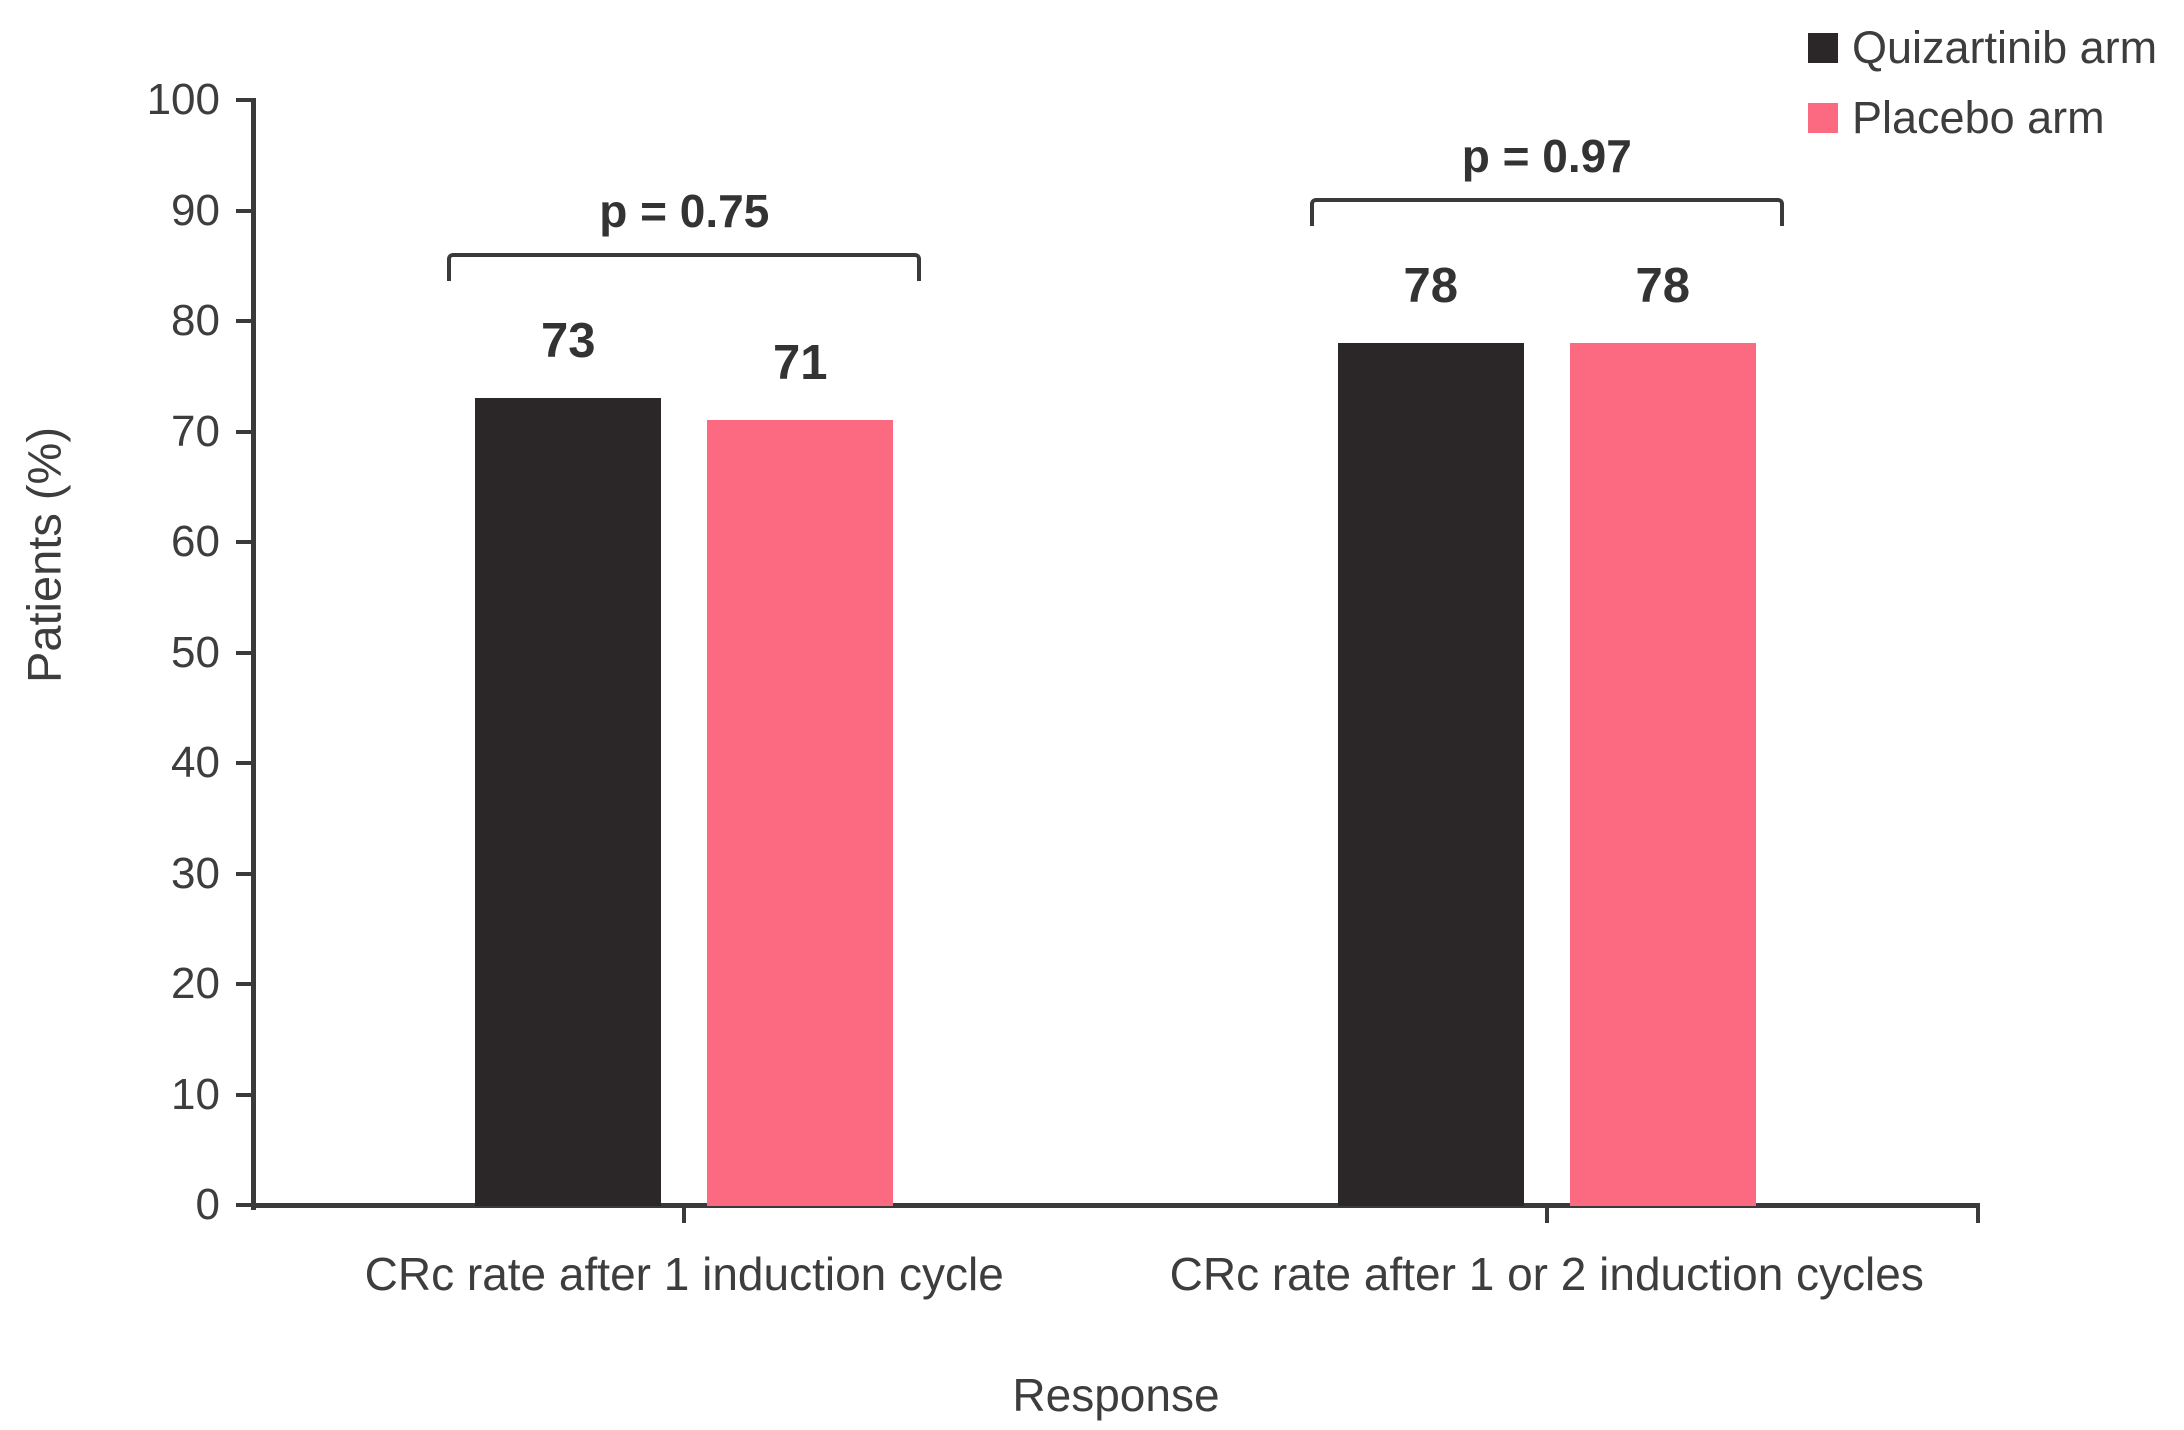  I want to click on y-axis-tick-label: 80, so click(195, 320).